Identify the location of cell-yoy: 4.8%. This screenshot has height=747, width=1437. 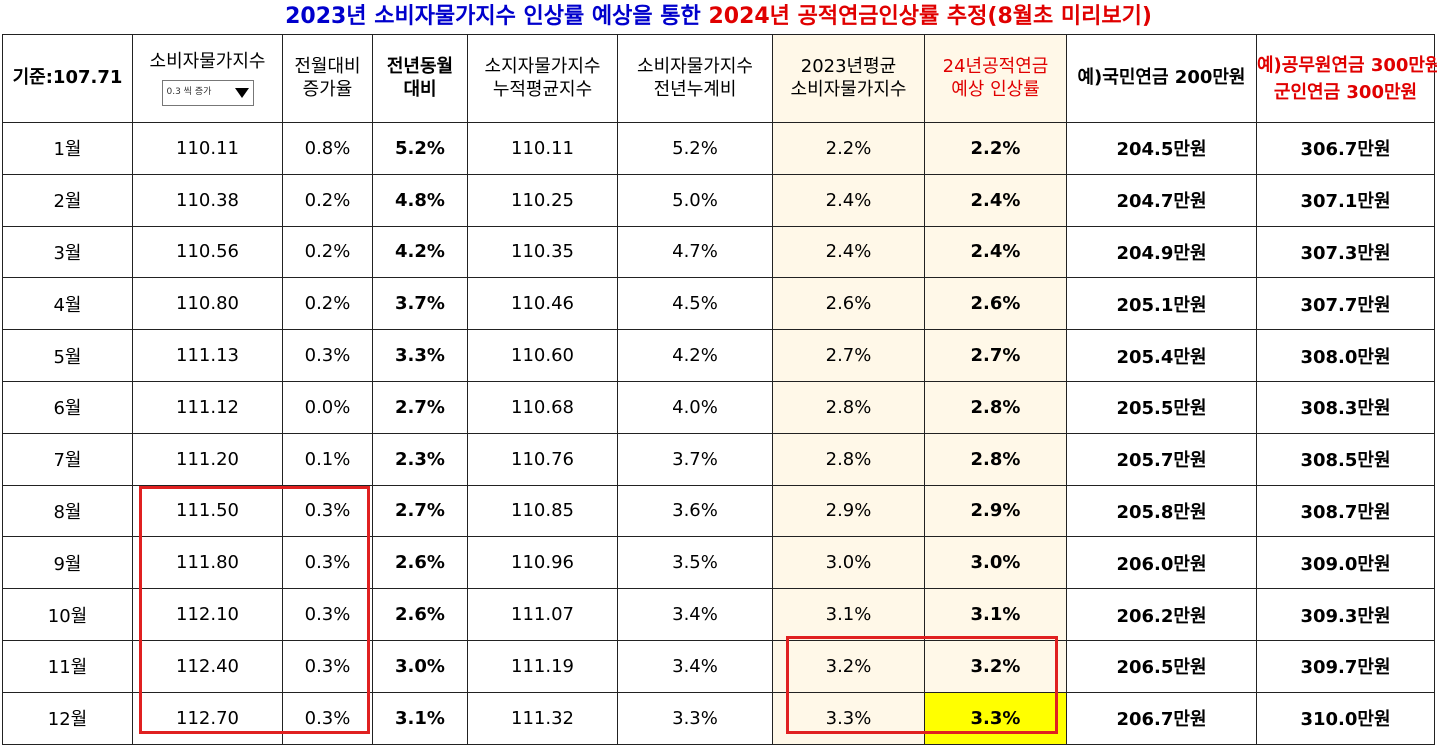
(420, 200).